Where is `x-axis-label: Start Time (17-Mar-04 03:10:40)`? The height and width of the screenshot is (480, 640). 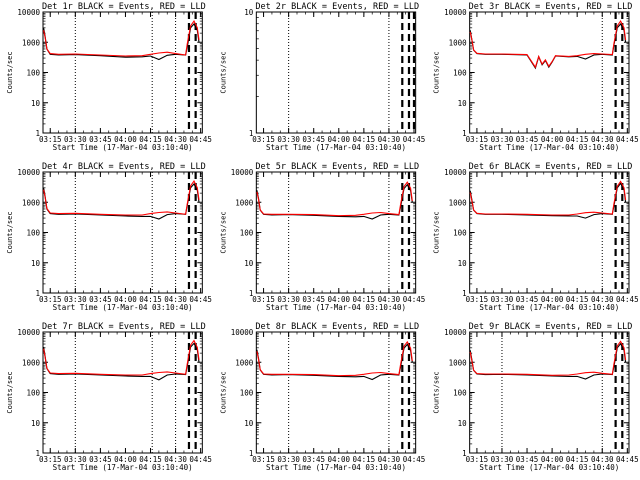 x-axis-label: Start Time (17-Mar-04 03:10:40) is located at coordinates (336, 467).